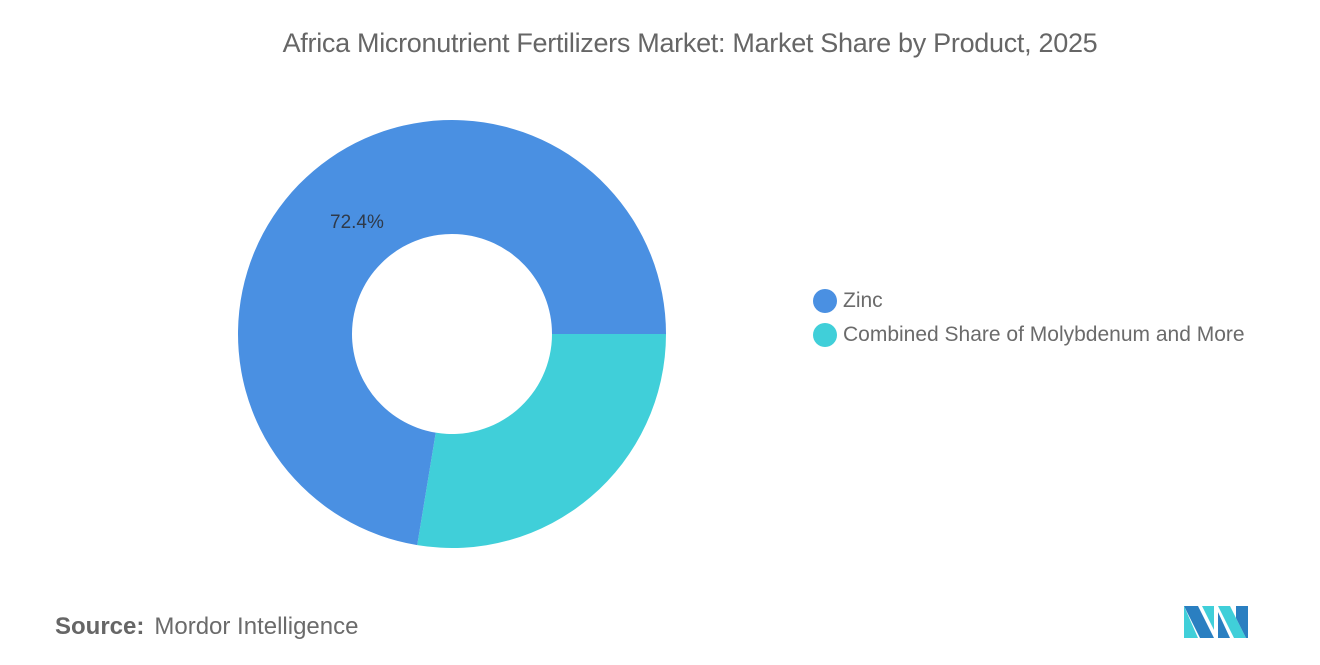 This screenshot has width=1320, height=665. Describe the element at coordinates (256, 626) in the screenshot. I see `source-value: Mordor Intelligence` at that location.